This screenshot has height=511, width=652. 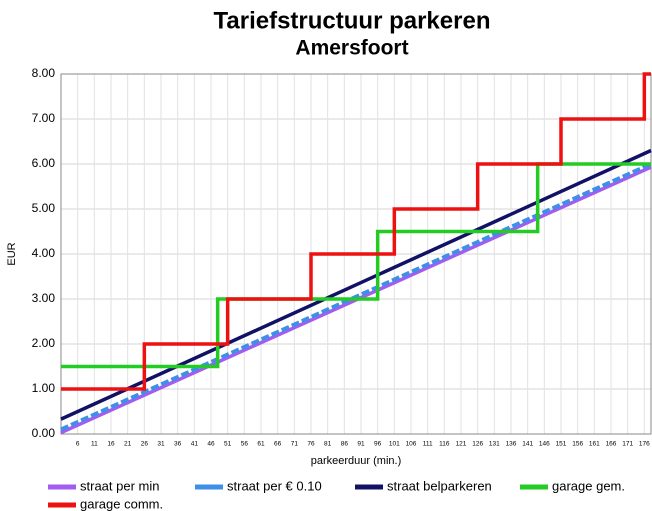 What do you see at coordinates (44, 253) in the screenshot?
I see `y-tick-label: 4.00` at bounding box center [44, 253].